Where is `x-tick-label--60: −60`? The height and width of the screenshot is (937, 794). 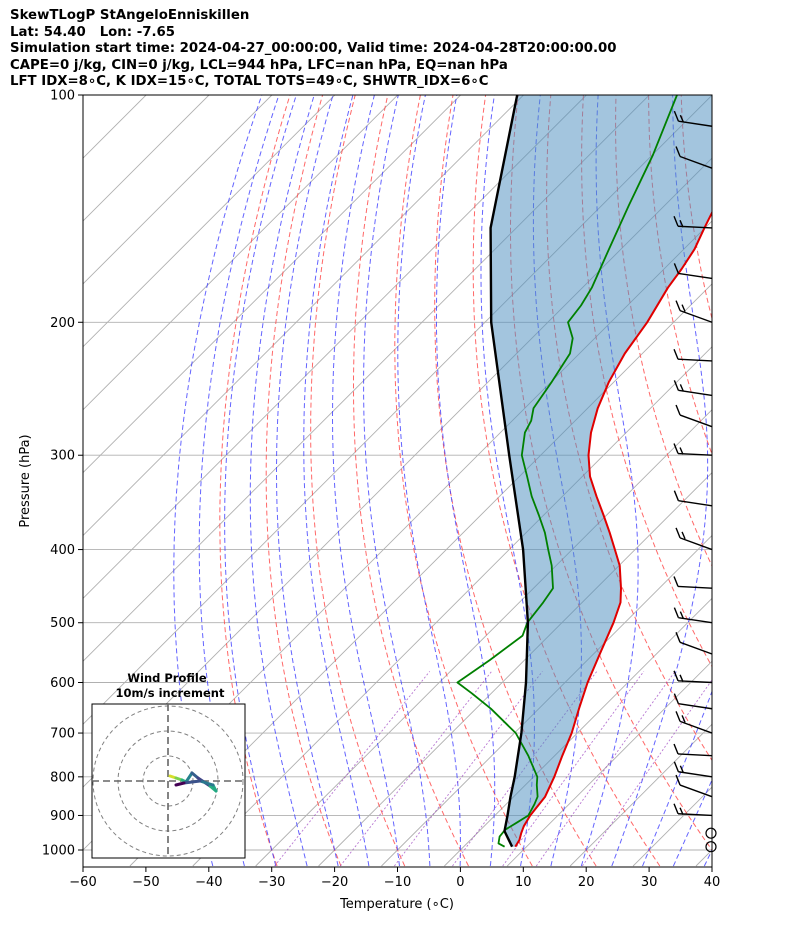 x-tick-label--60: −60 is located at coordinates (82, 882).